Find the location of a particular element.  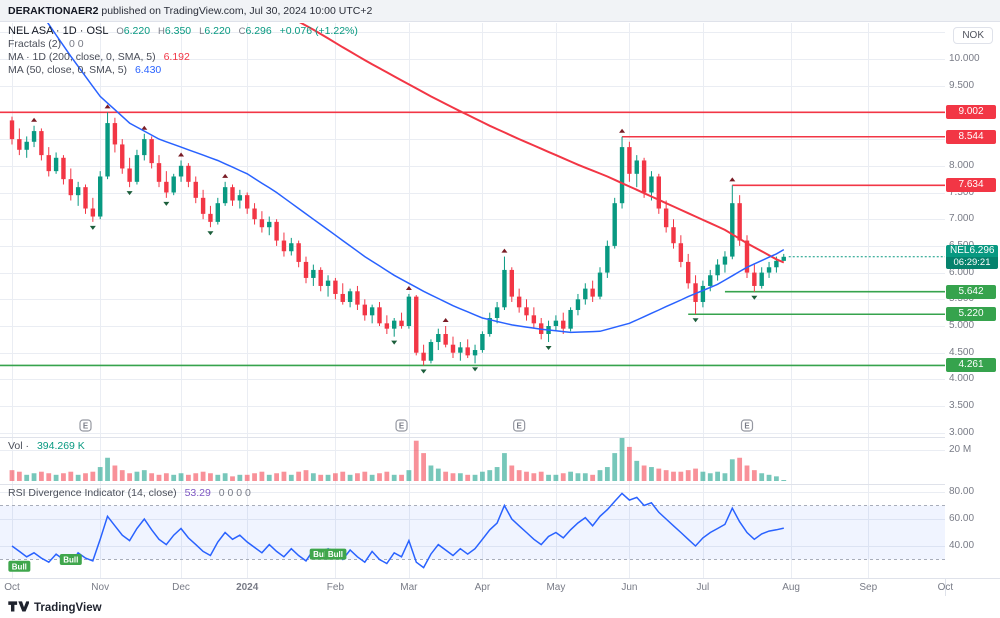

price-level-badge: 5.220 is located at coordinates (971, 314).